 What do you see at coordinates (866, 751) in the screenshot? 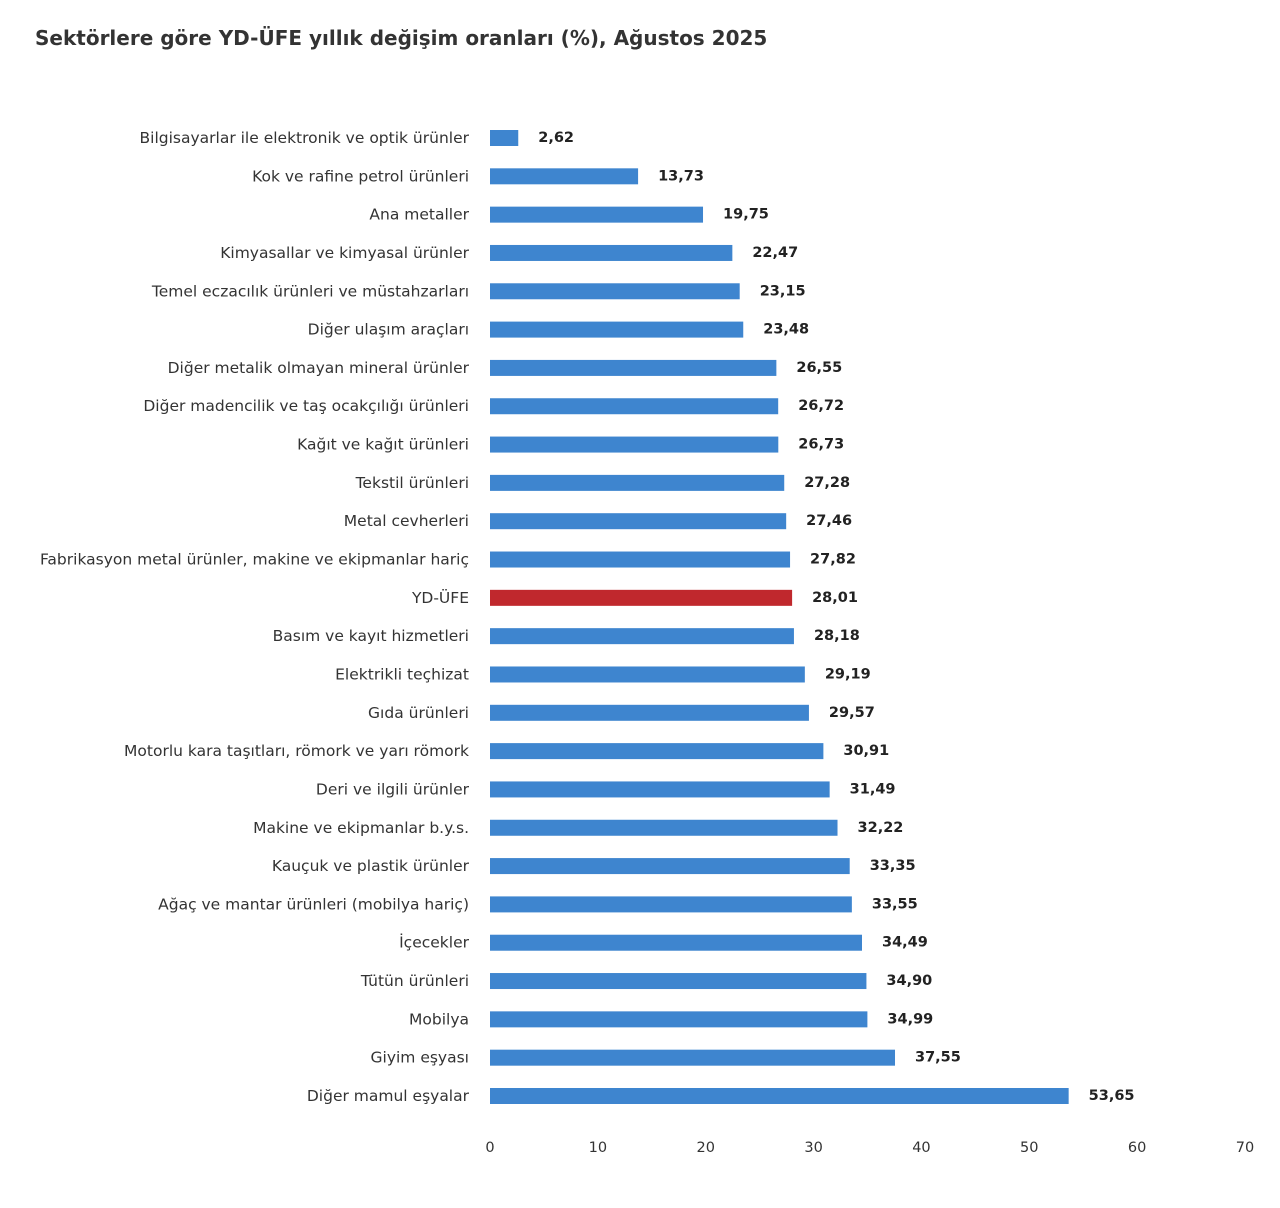
I see `value-label: 30,91` at bounding box center [866, 751].